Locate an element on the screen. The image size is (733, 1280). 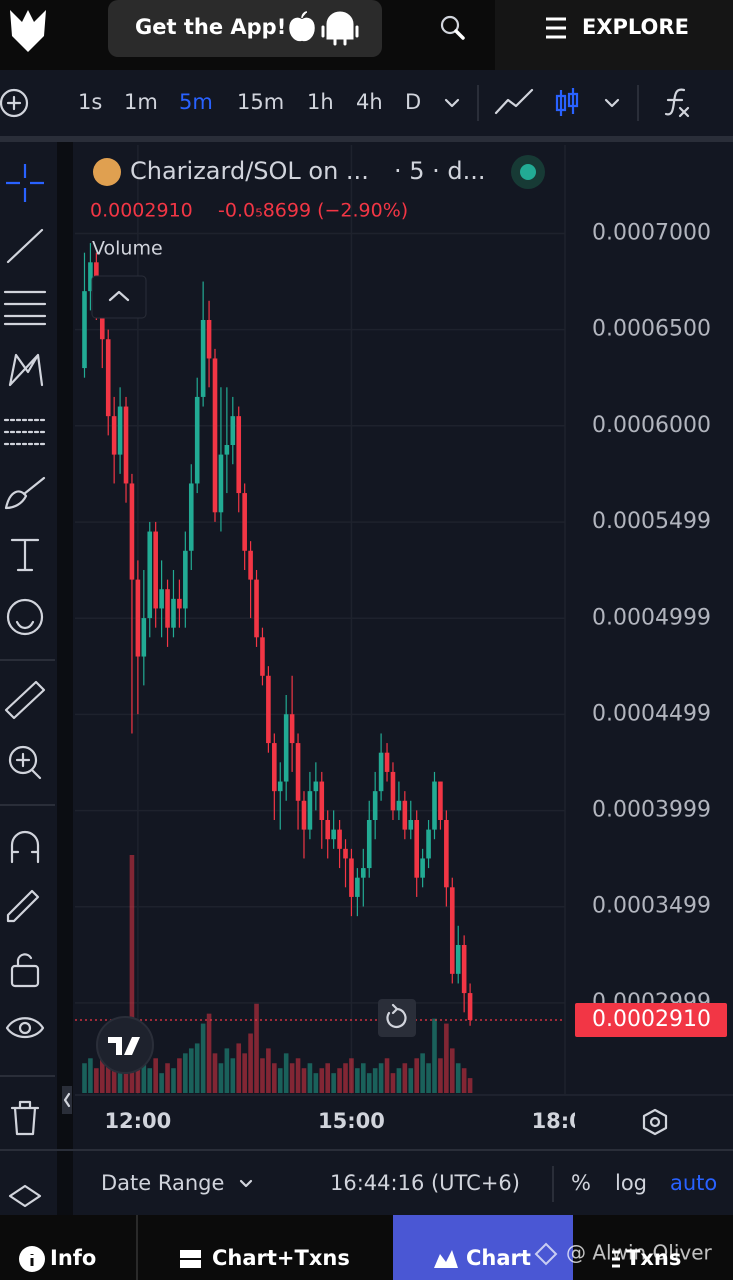
emoji-tool is located at coordinates (25, 617).